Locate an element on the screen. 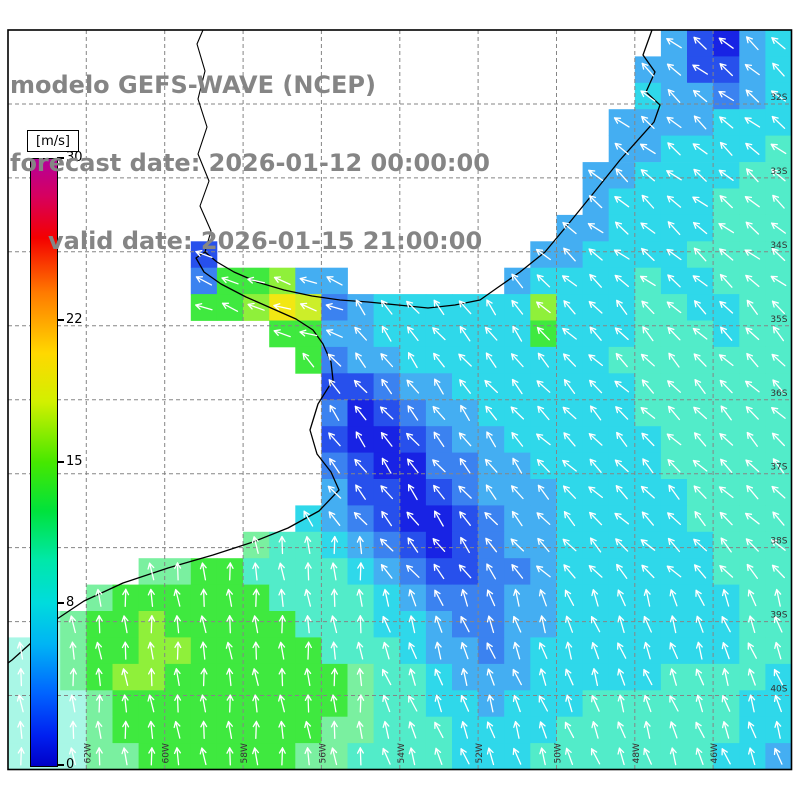 This screenshot has height=800, width=800. lat-label: 39S is located at coordinates (778, 616).